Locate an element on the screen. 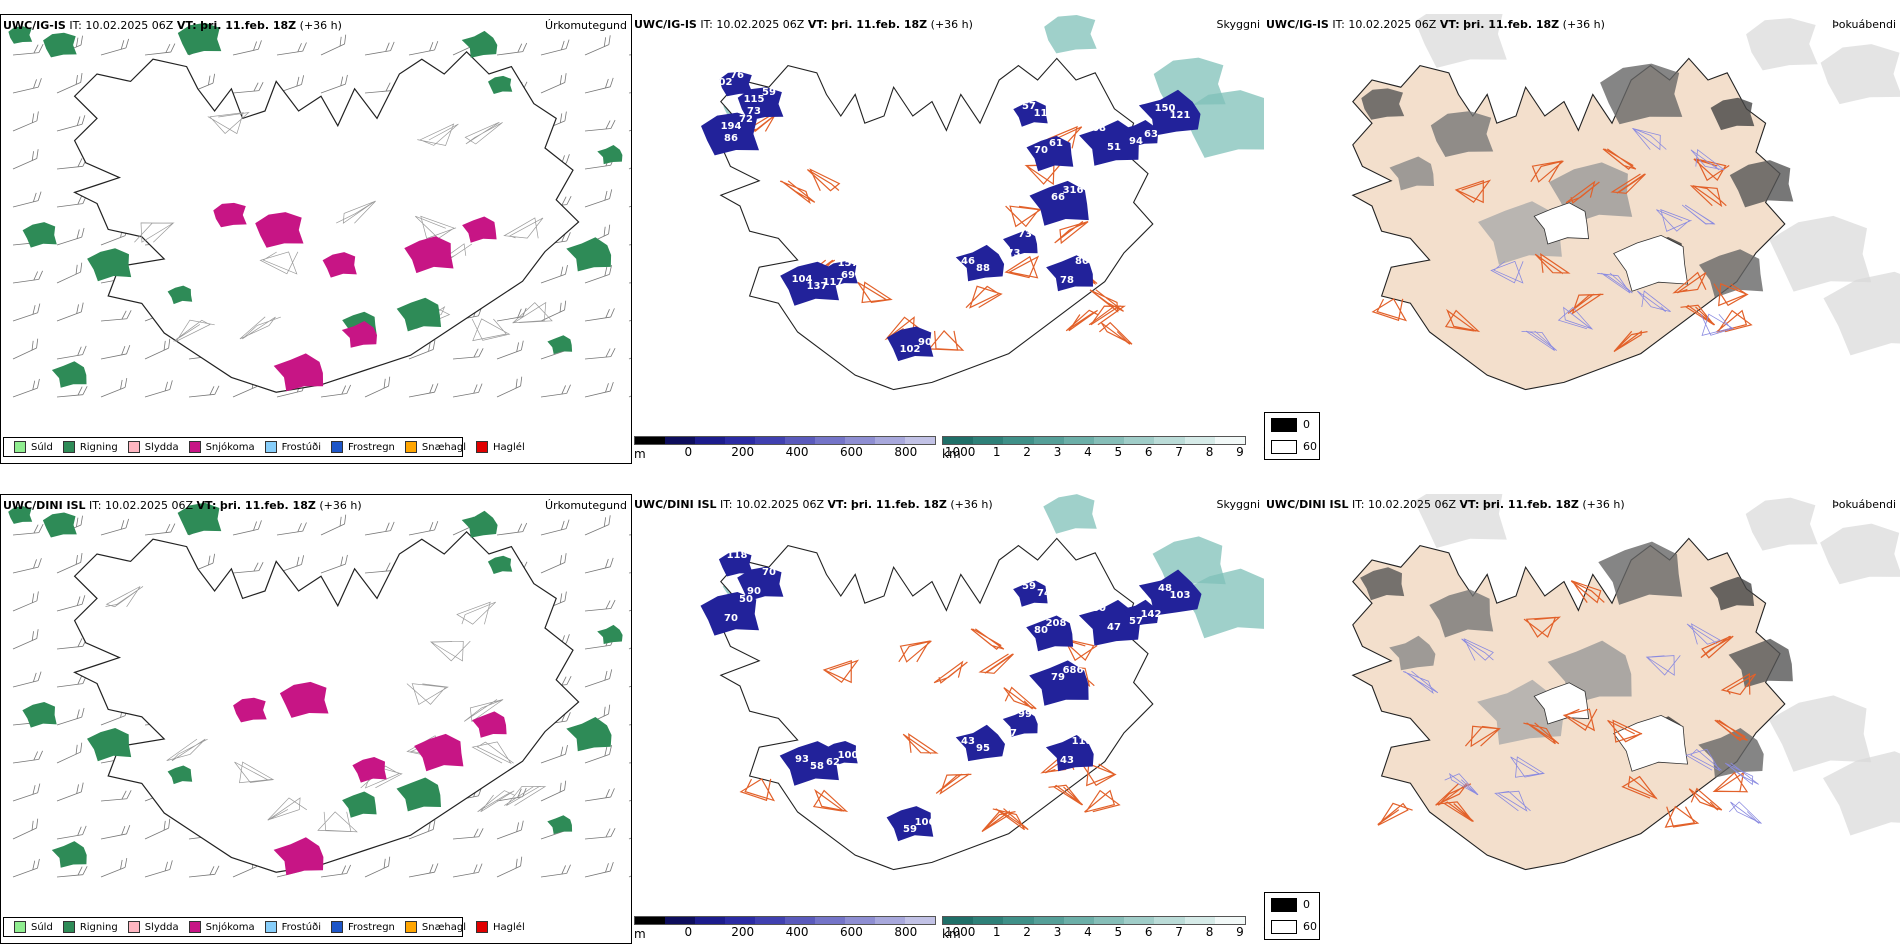  cloud-base-value: 104 is located at coordinates (802, 279).